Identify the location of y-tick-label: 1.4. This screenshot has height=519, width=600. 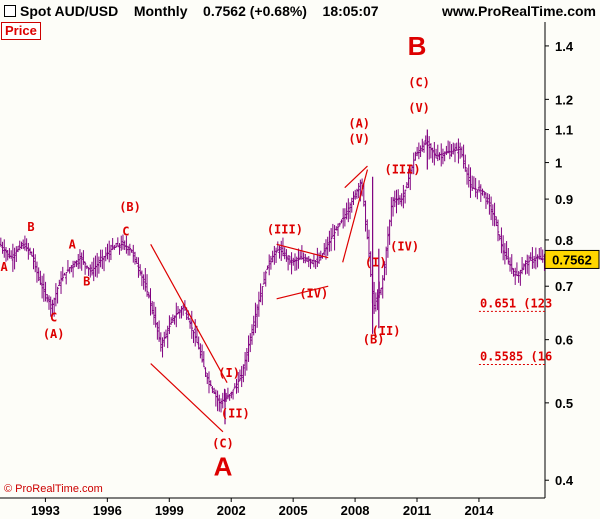
(564, 46).